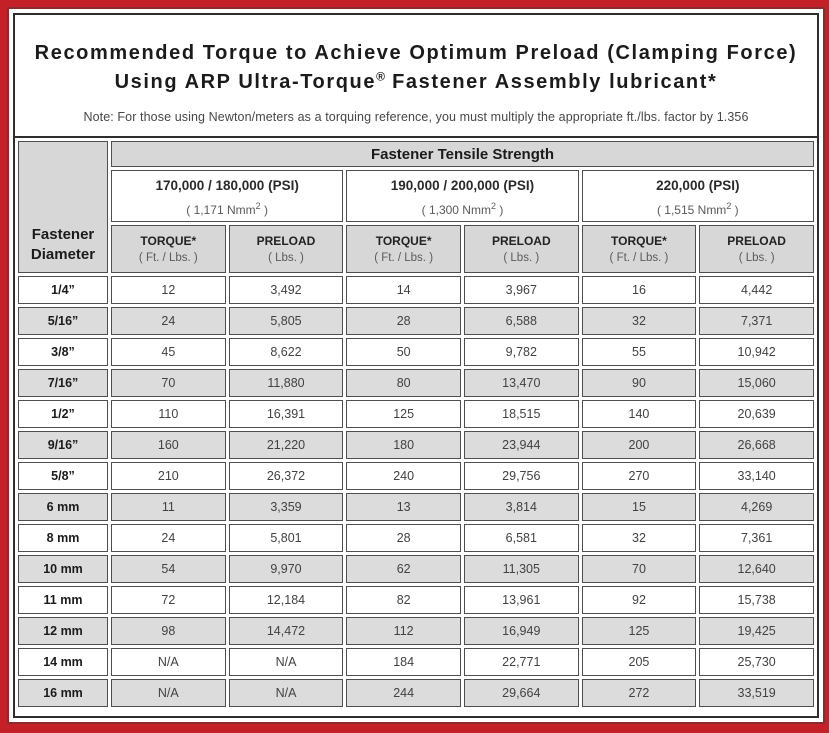 The width and height of the screenshot is (829, 733). Describe the element at coordinates (286, 507) in the screenshot. I see `preload-value-cell: 3,359` at that location.